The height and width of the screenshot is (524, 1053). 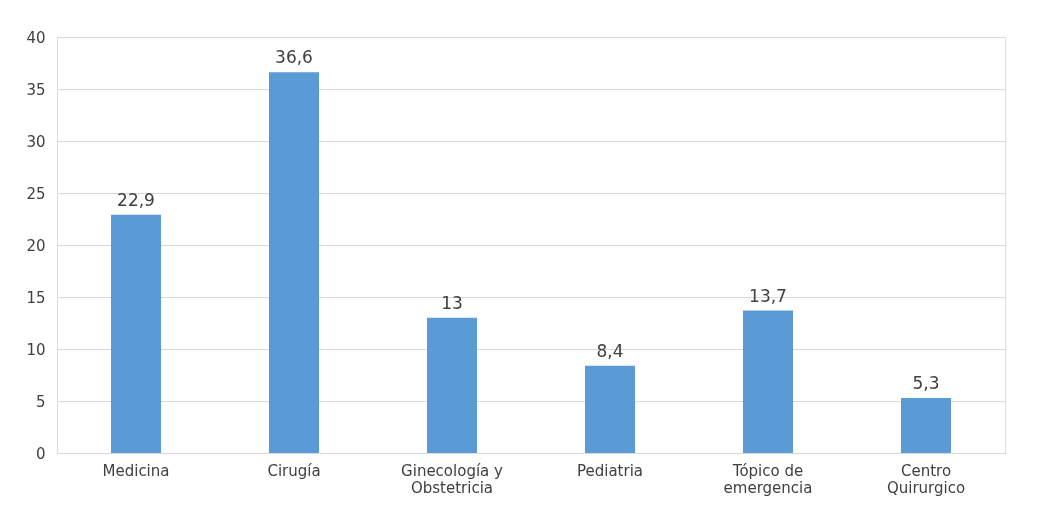 What do you see at coordinates (36, 37) in the screenshot?
I see `y-tick-label: 40` at bounding box center [36, 37].